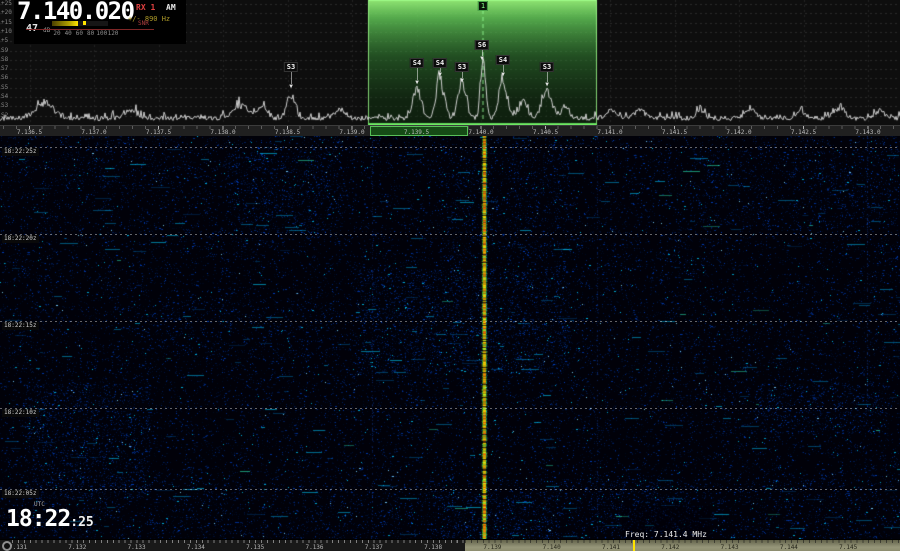  Describe the element at coordinates (68, 33) in the screenshot. I see `meter-scale-tick: 40` at that location.